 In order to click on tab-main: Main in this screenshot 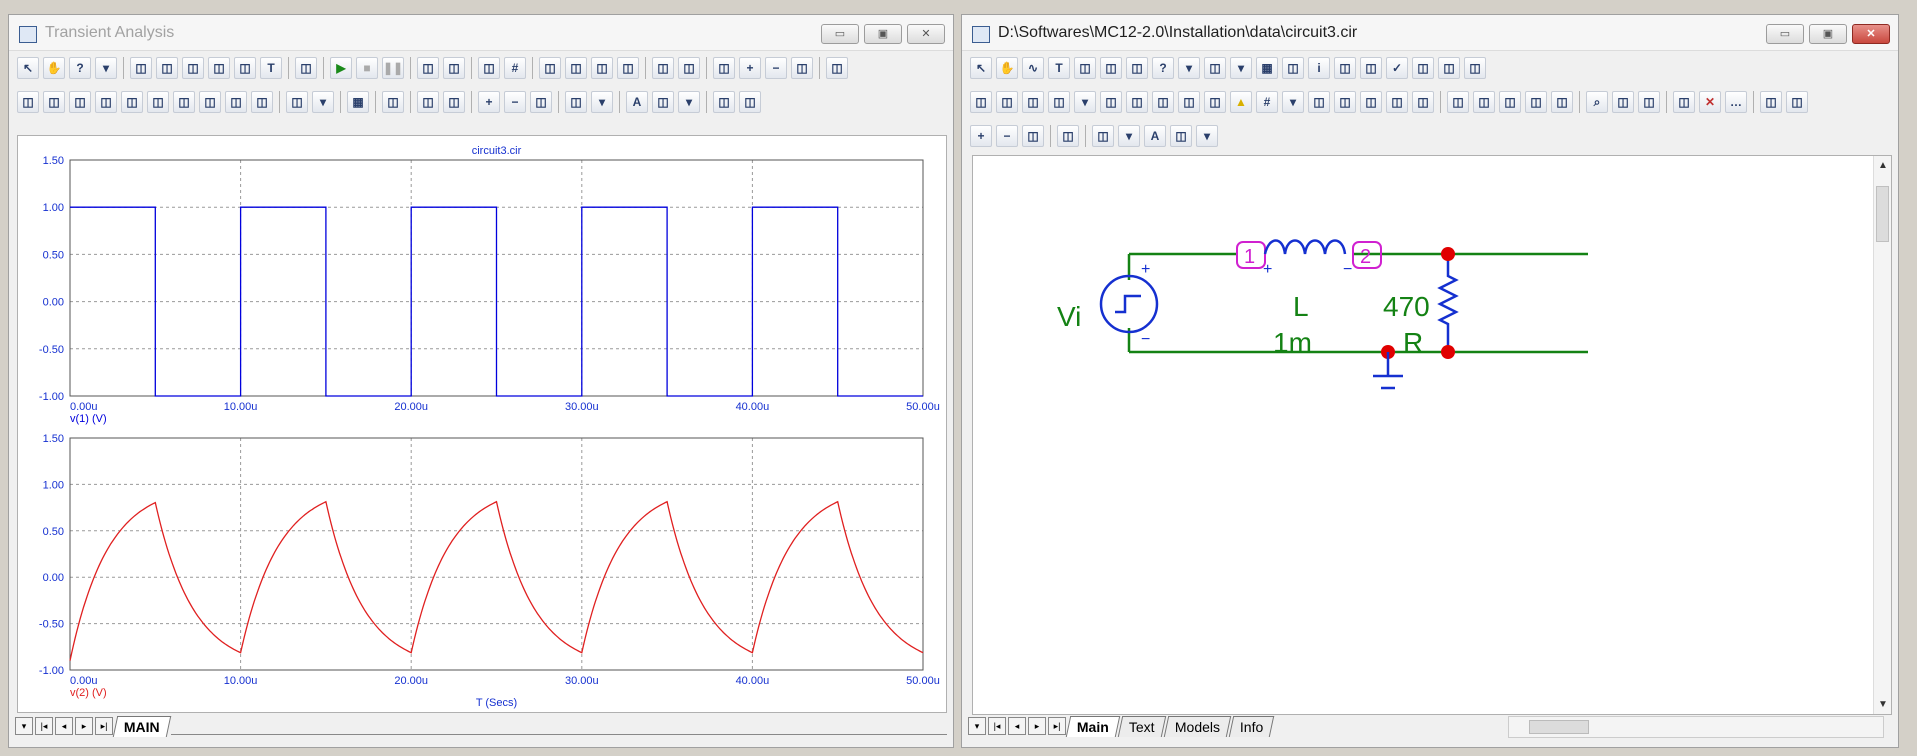, I will do `click(1093, 726)`.